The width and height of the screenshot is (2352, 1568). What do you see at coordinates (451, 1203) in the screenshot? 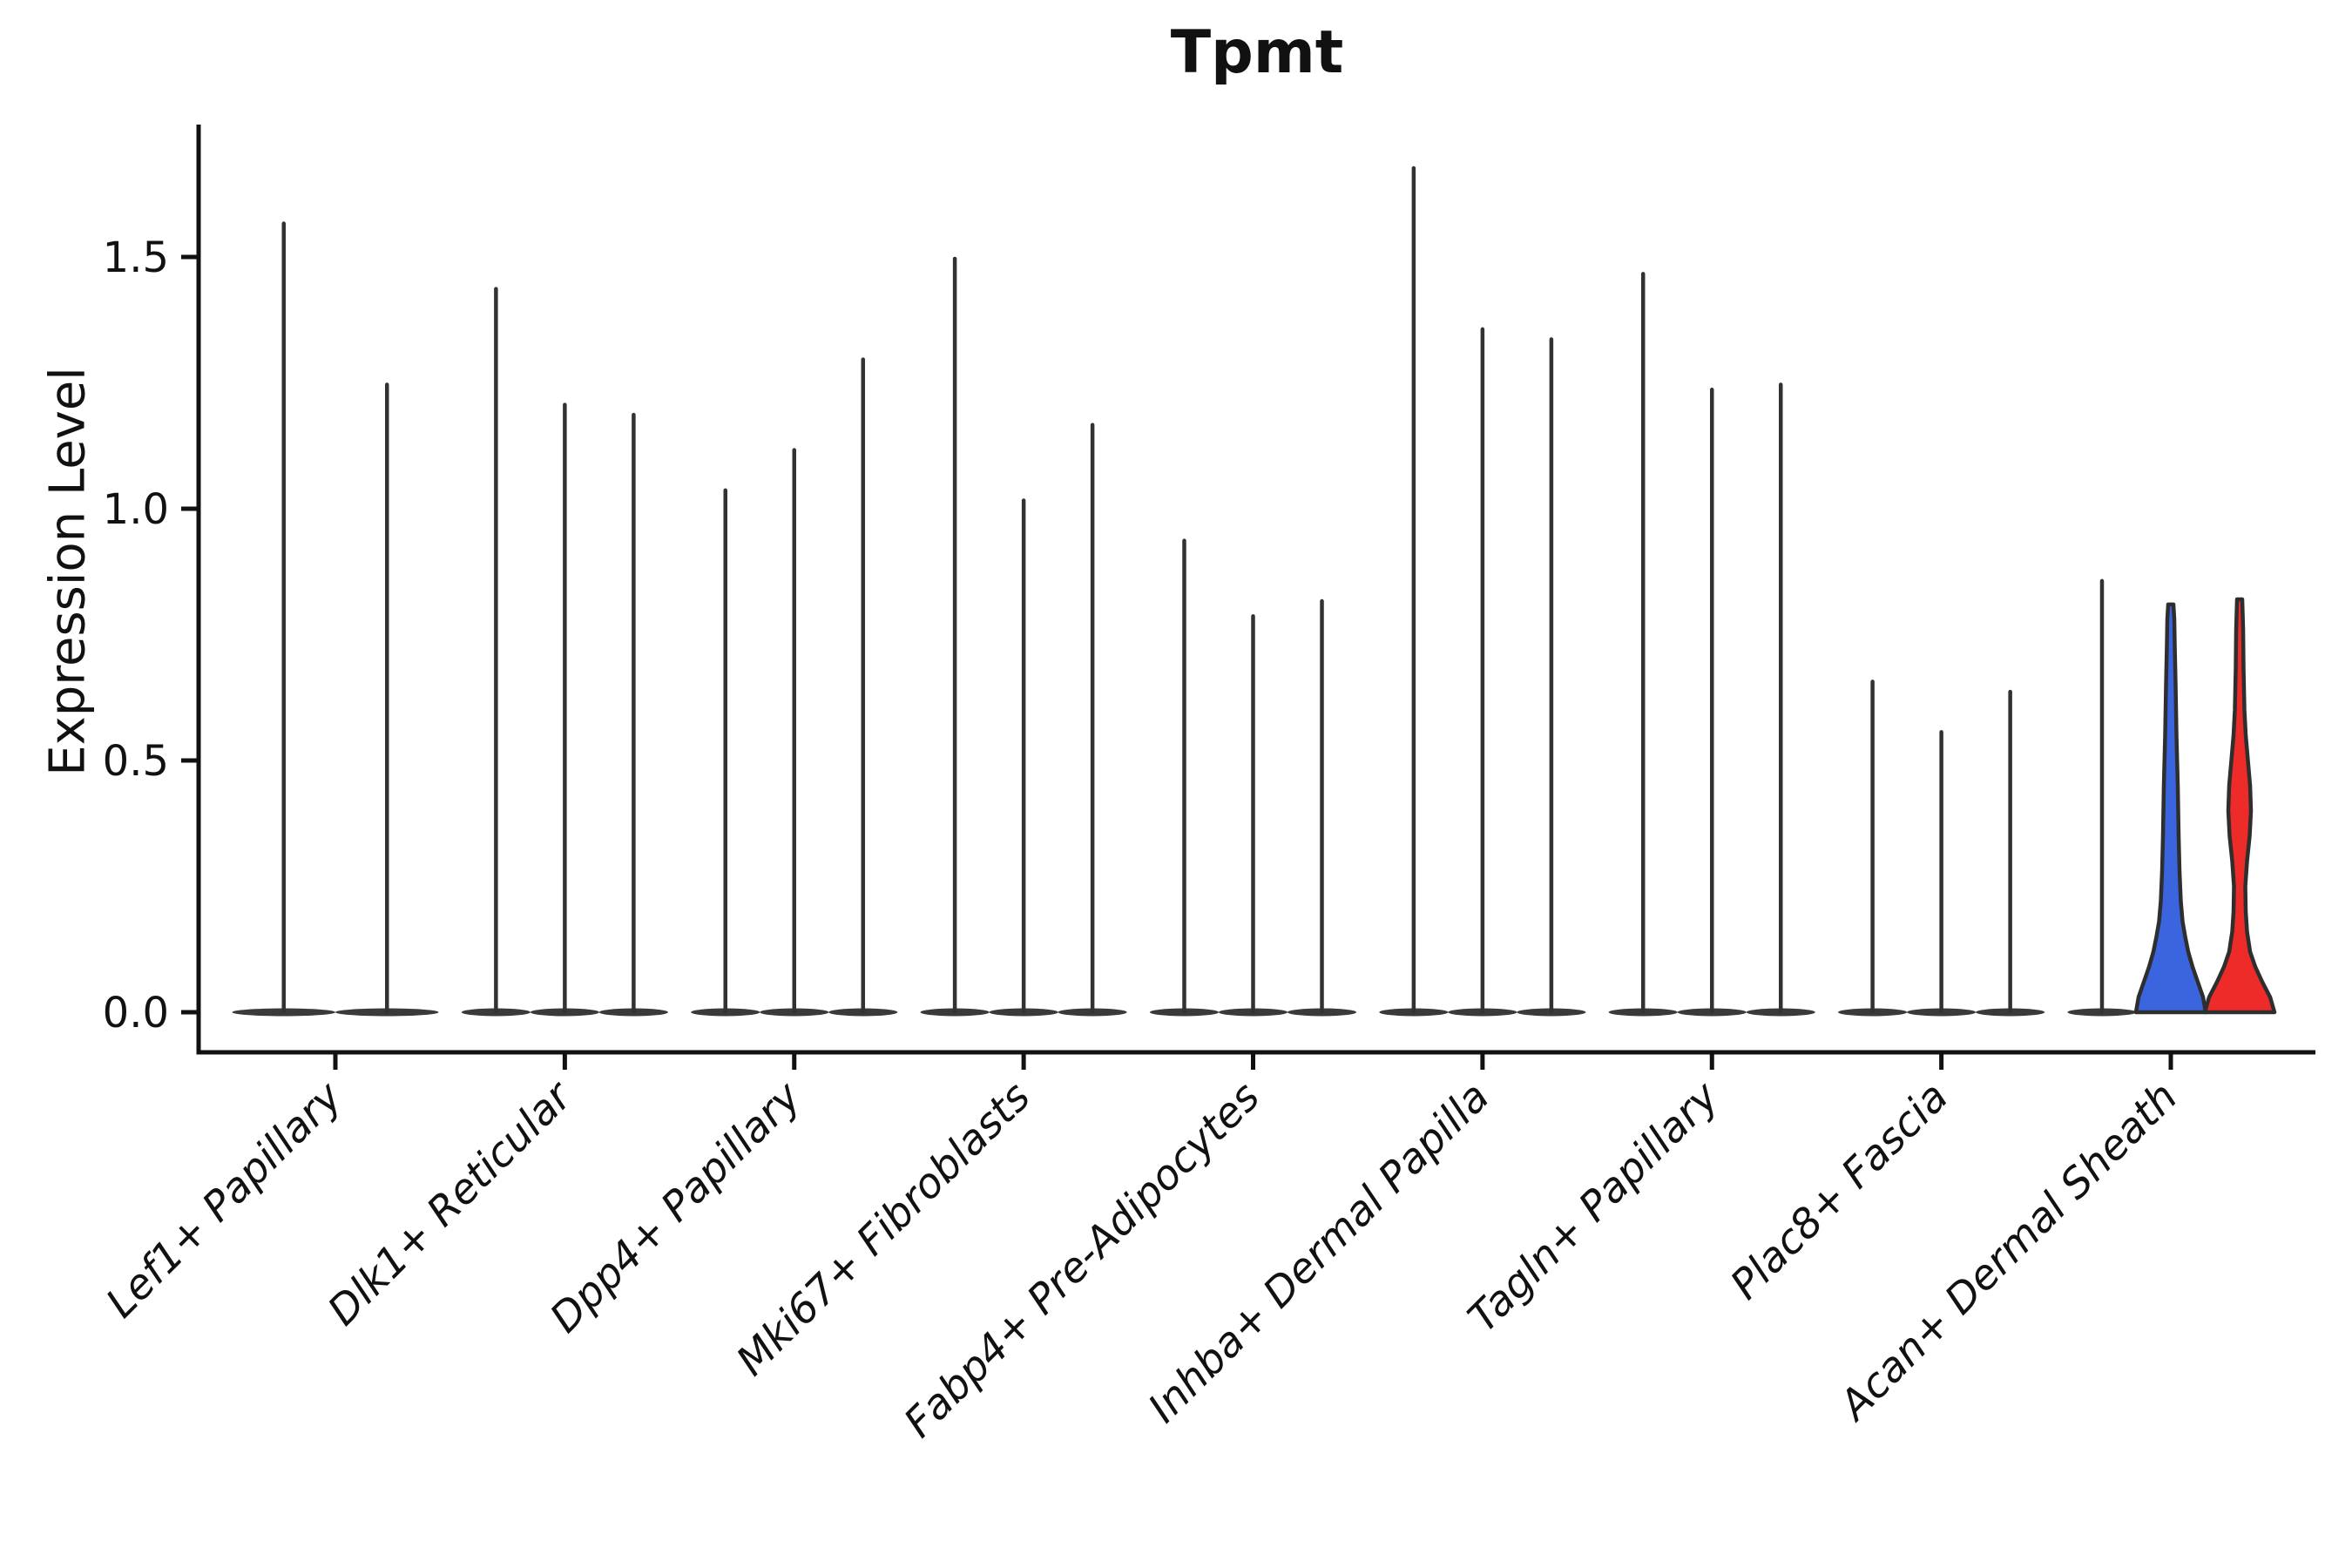
I see `x-tick-label: Dlk1+ Reticular` at bounding box center [451, 1203].